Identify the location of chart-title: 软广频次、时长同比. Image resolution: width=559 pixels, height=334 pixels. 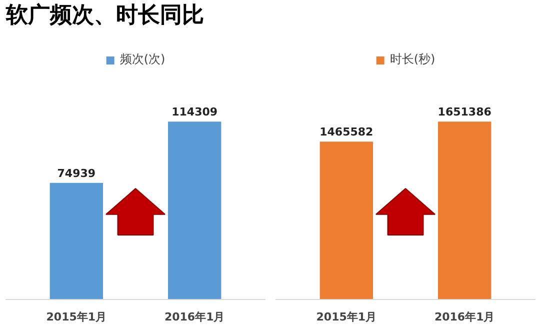
(105, 16).